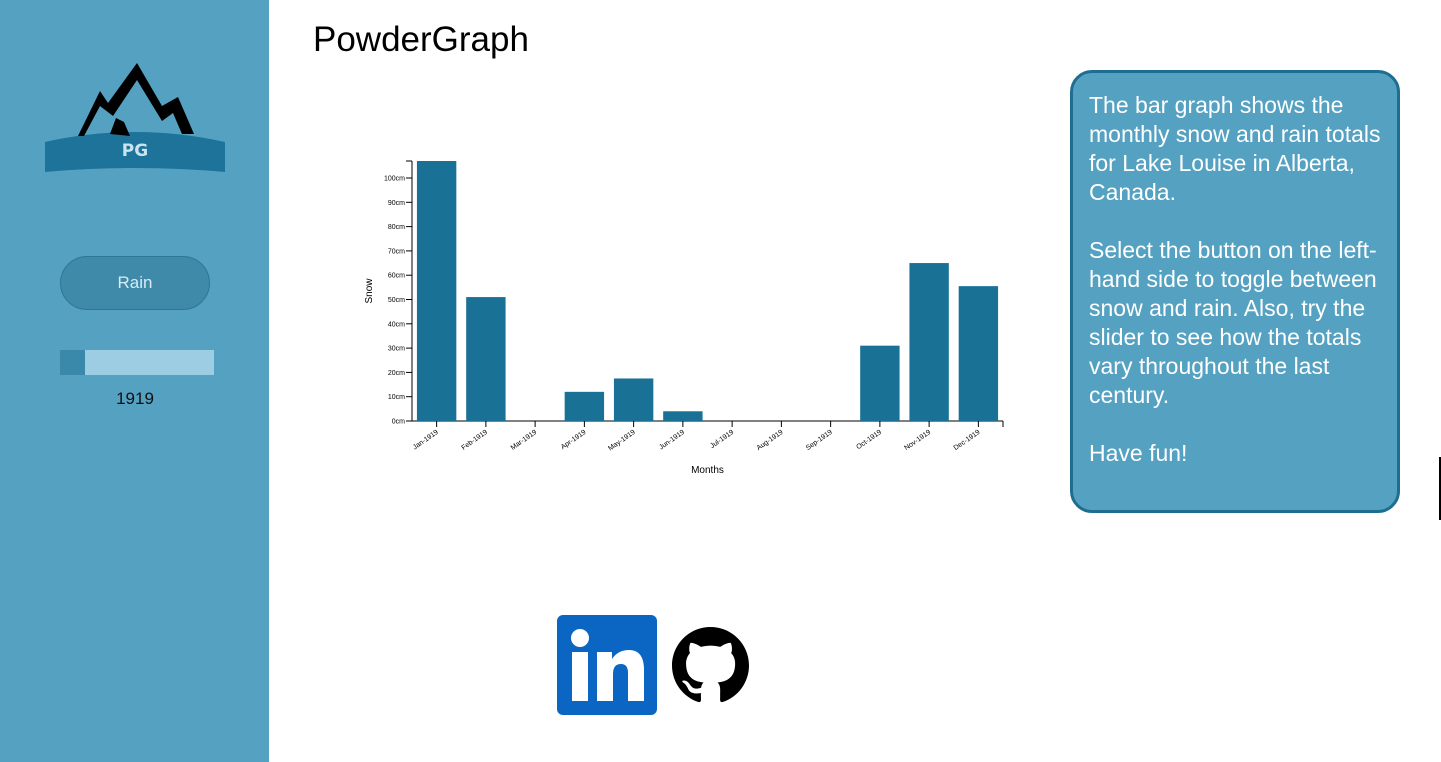  I want to click on window-edge, so click(1440, 488).